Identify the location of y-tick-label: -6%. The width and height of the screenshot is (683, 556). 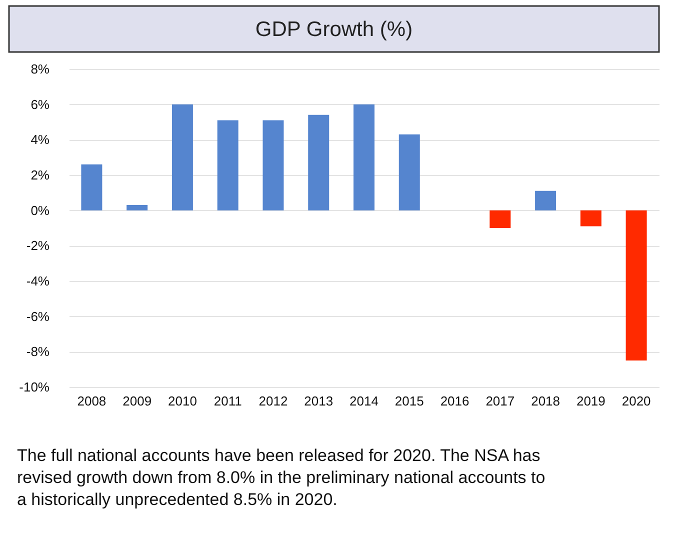
(38, 316).